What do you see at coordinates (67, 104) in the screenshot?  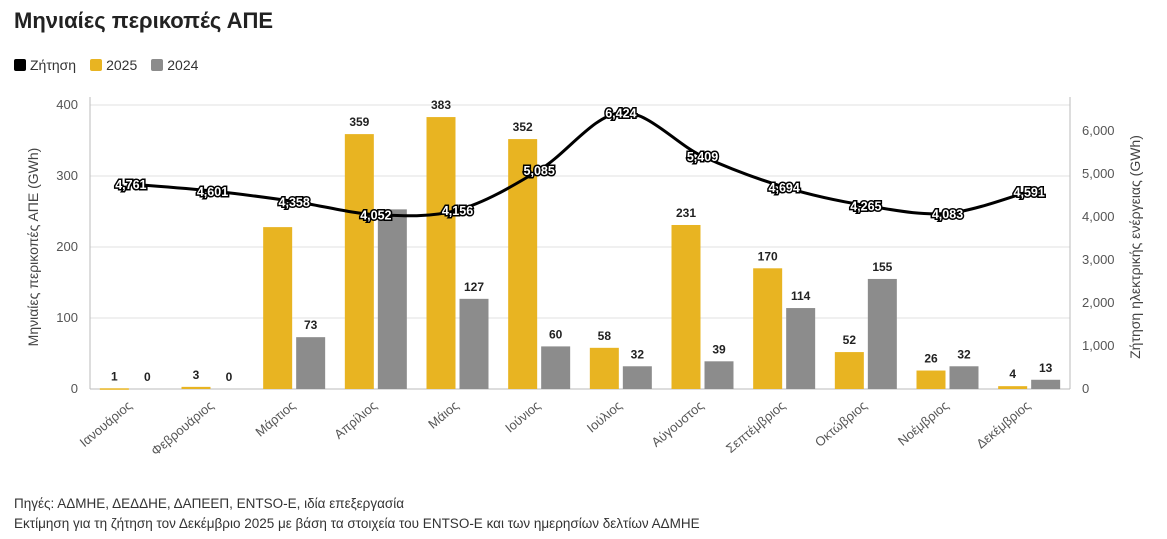 I see `y-tick-label: 400` at bounding box center [67, 104].